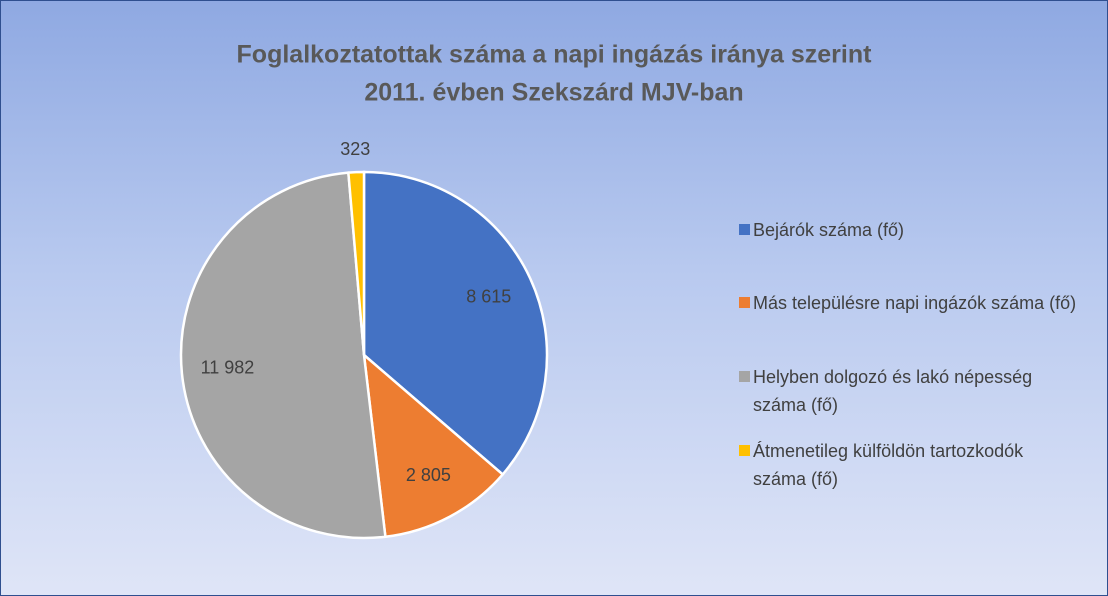 This screenshot has height=596, width=1108. What do you see at coordinates (355, 149) in the screenshot?
I see `data-label: 323` at bounding box center [355, 149].